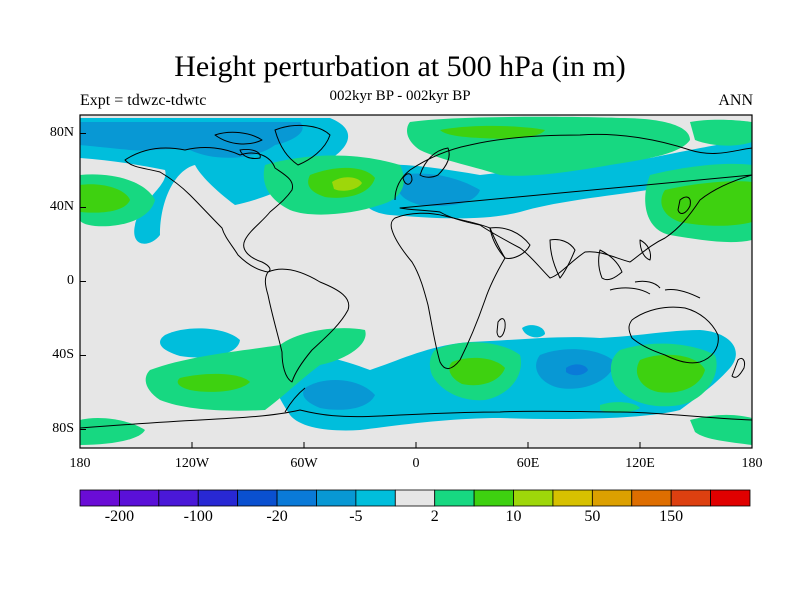 The image size is (800, 600). I want to click on colorbar-label-m200: -200, so click(119, 516).